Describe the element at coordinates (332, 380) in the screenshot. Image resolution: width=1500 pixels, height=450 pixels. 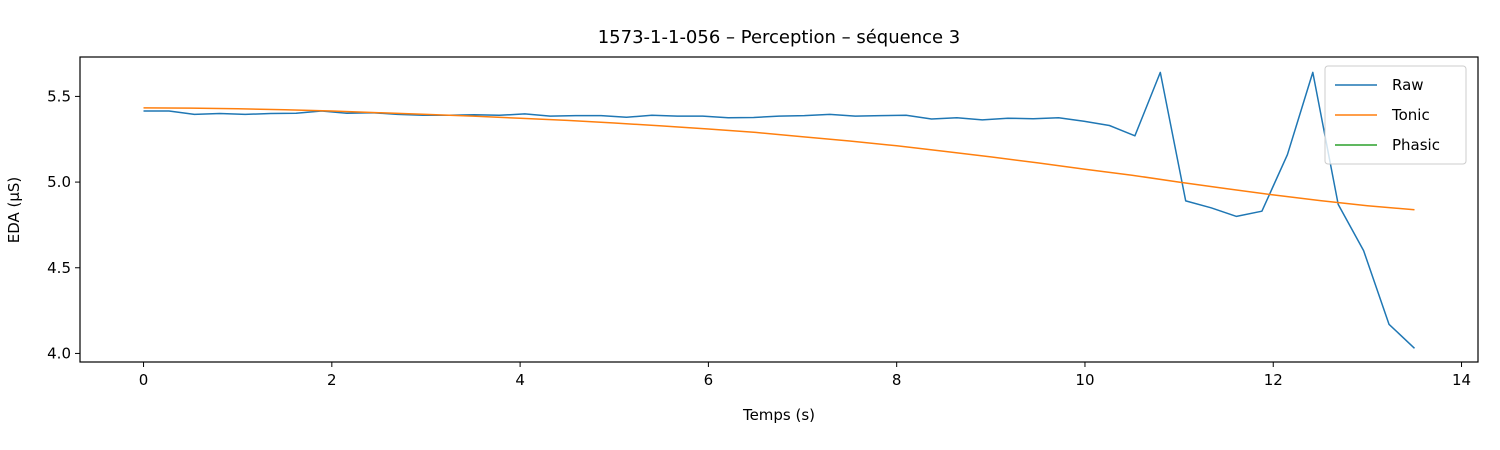
I see `x-tick-label: 2` at that location.